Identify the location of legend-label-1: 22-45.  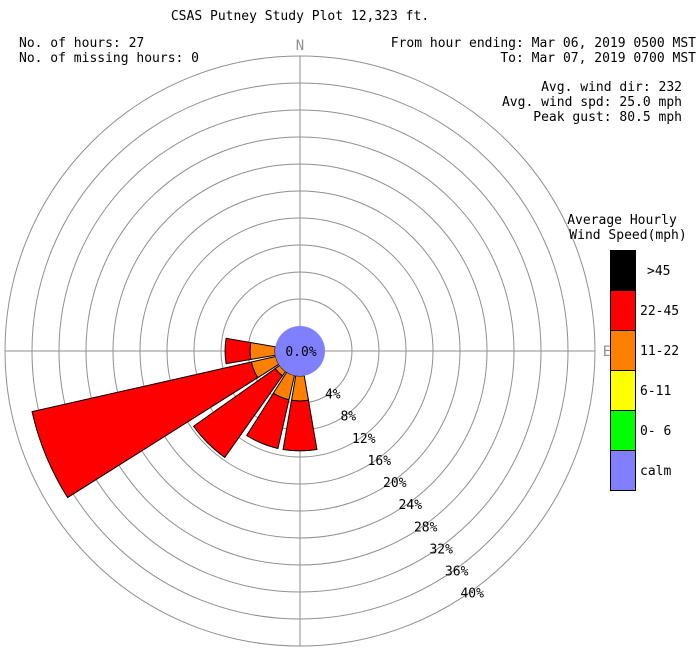
(660, 311).